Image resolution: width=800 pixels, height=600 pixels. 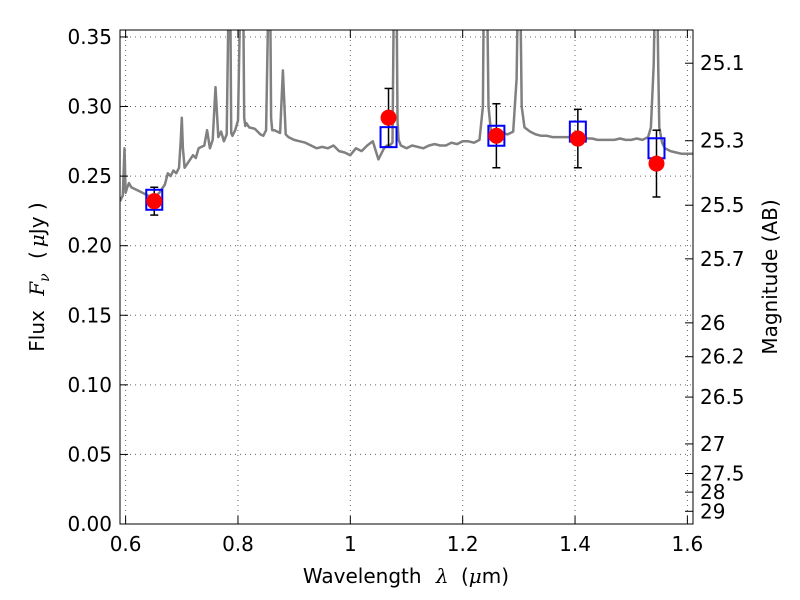 I want to click on y-tick-label: 0.10, so click(x=89, y=385).